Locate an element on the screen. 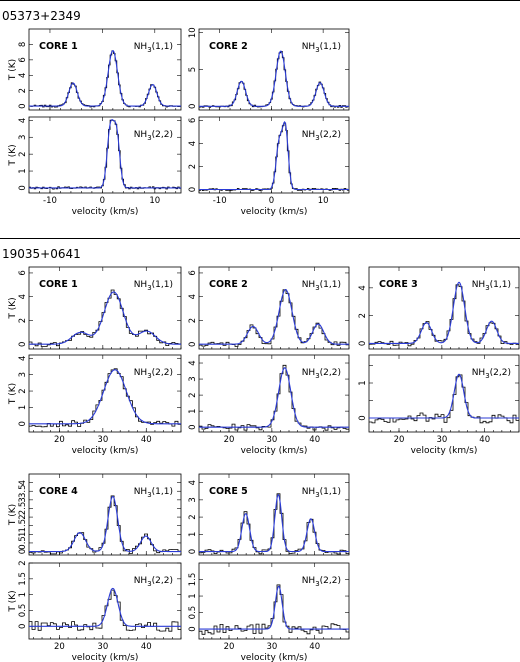 The height and width of the screenshot is (662, 520). source-title-1: 05373+2349 is located at coordinates (41, 16).